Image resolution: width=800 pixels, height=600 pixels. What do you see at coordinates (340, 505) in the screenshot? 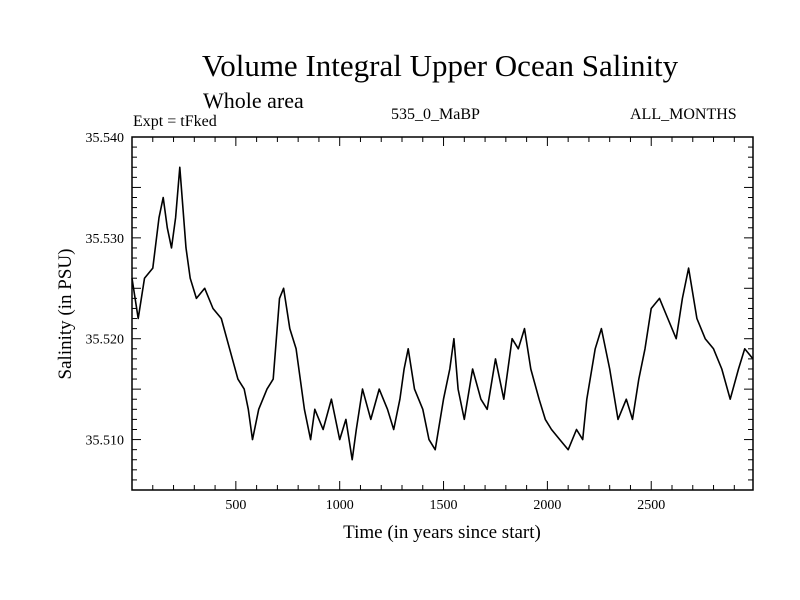
I see `x-tick-label: 1000` at bounding box center [340, 505].